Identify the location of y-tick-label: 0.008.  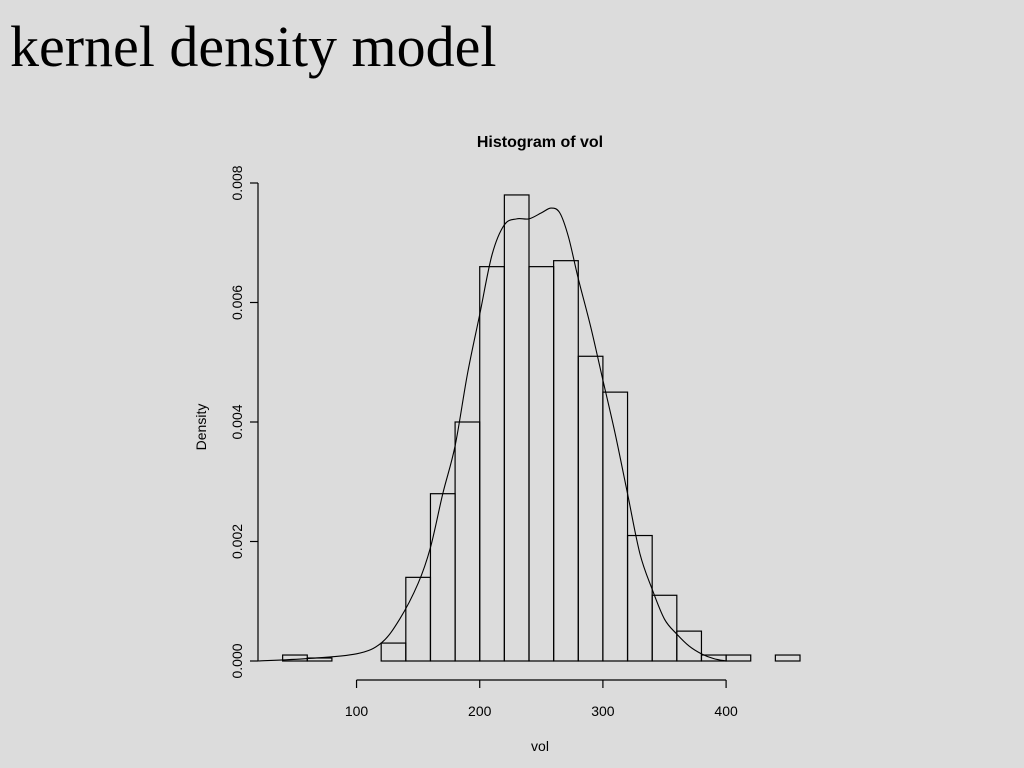
(237, 182).